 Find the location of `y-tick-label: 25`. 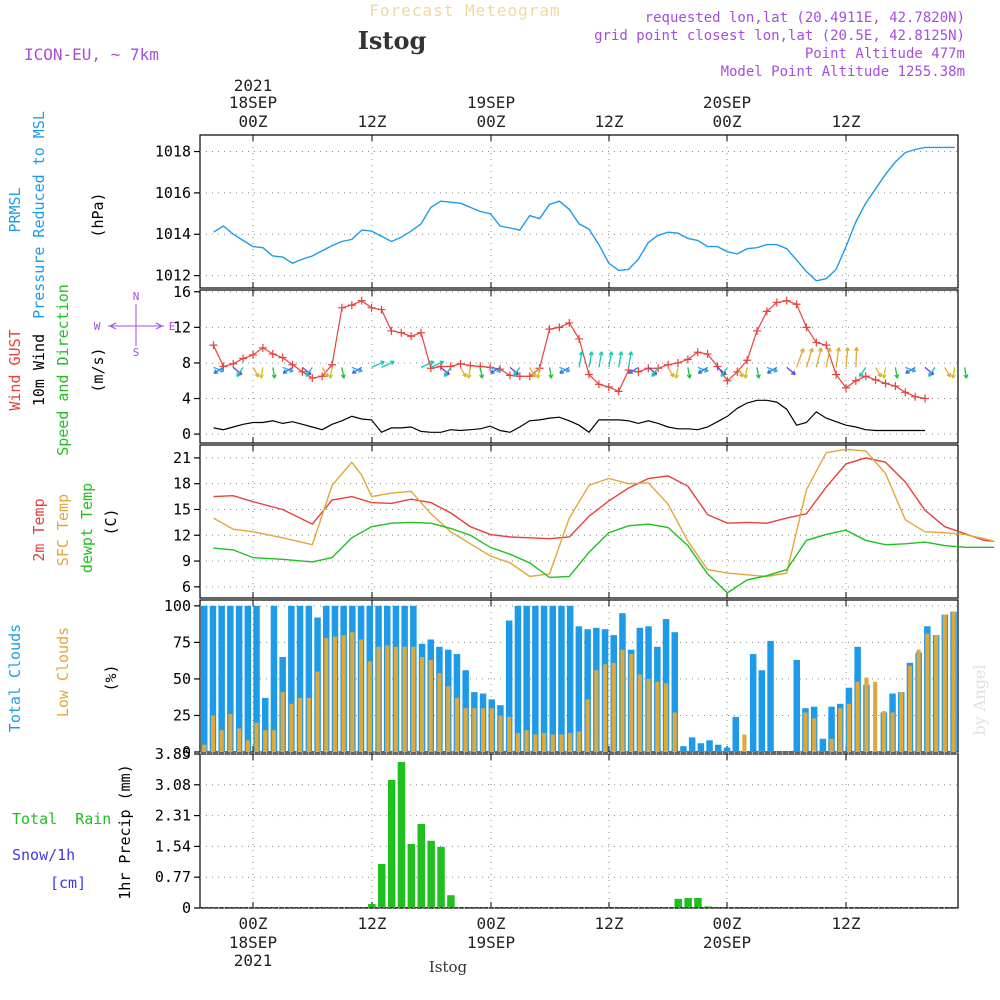

y-tick-label: 25 is located at coordinates (182, 715).